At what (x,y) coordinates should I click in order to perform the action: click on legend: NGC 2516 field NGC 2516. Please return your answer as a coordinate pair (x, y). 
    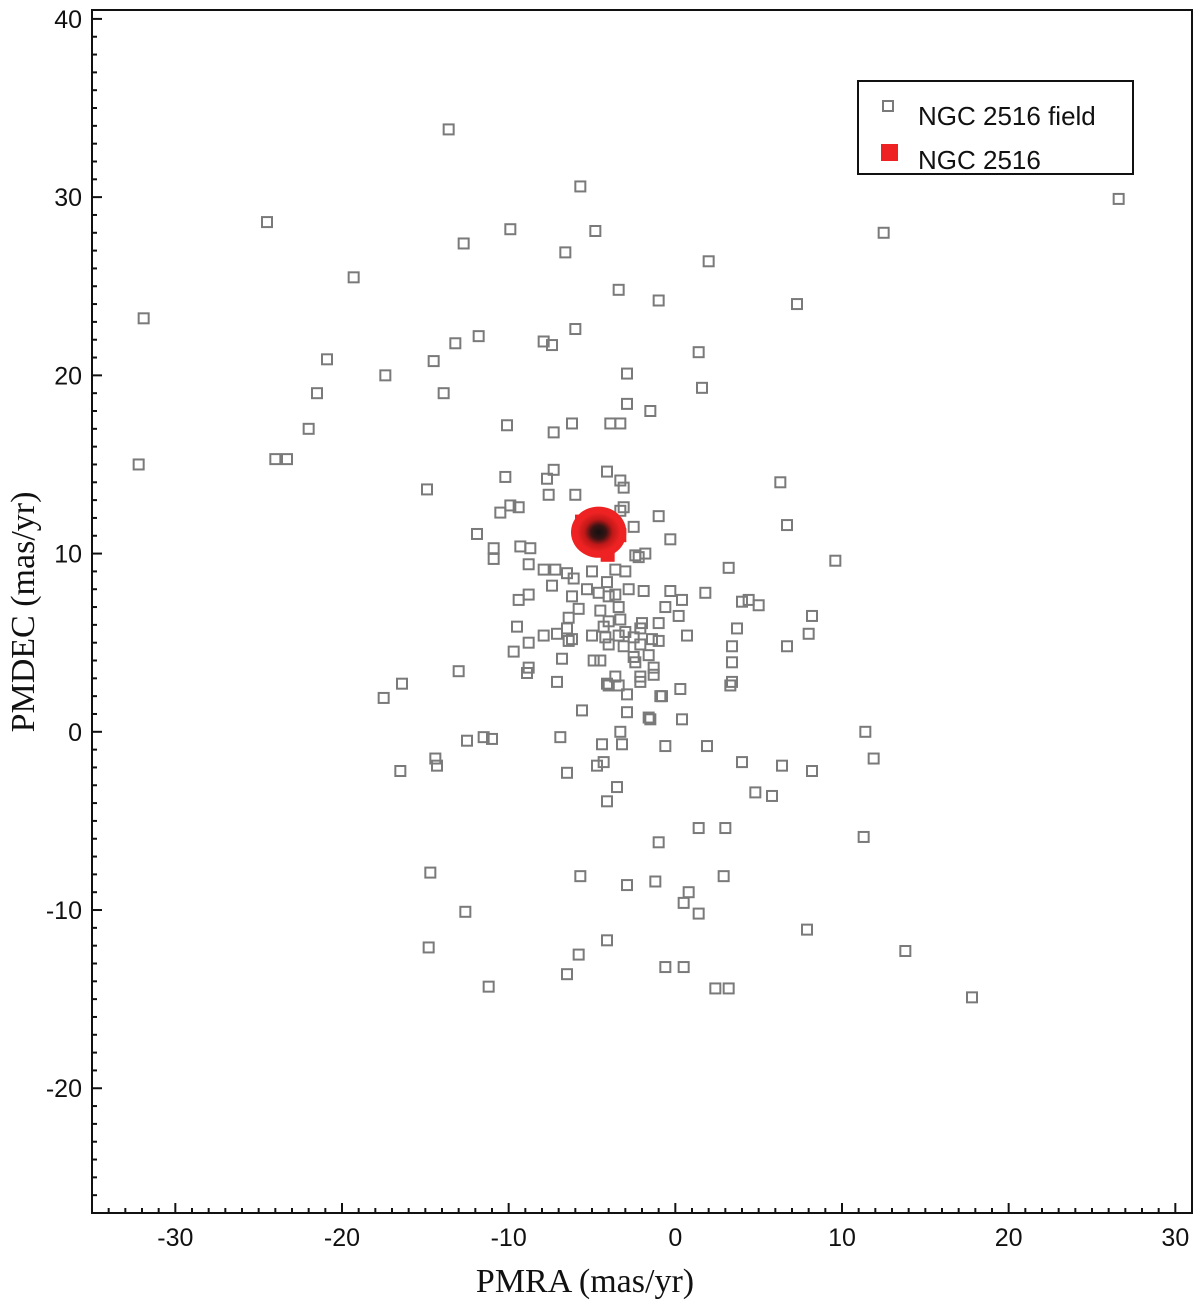
    Looking at the image, I should click on (995, 127).